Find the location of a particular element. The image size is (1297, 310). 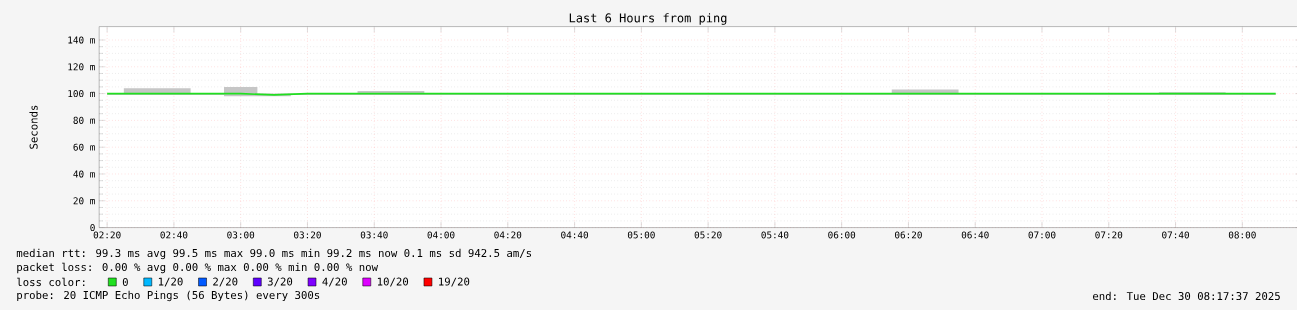

legend-label: 1/20 is located at coordinates (170, 282).